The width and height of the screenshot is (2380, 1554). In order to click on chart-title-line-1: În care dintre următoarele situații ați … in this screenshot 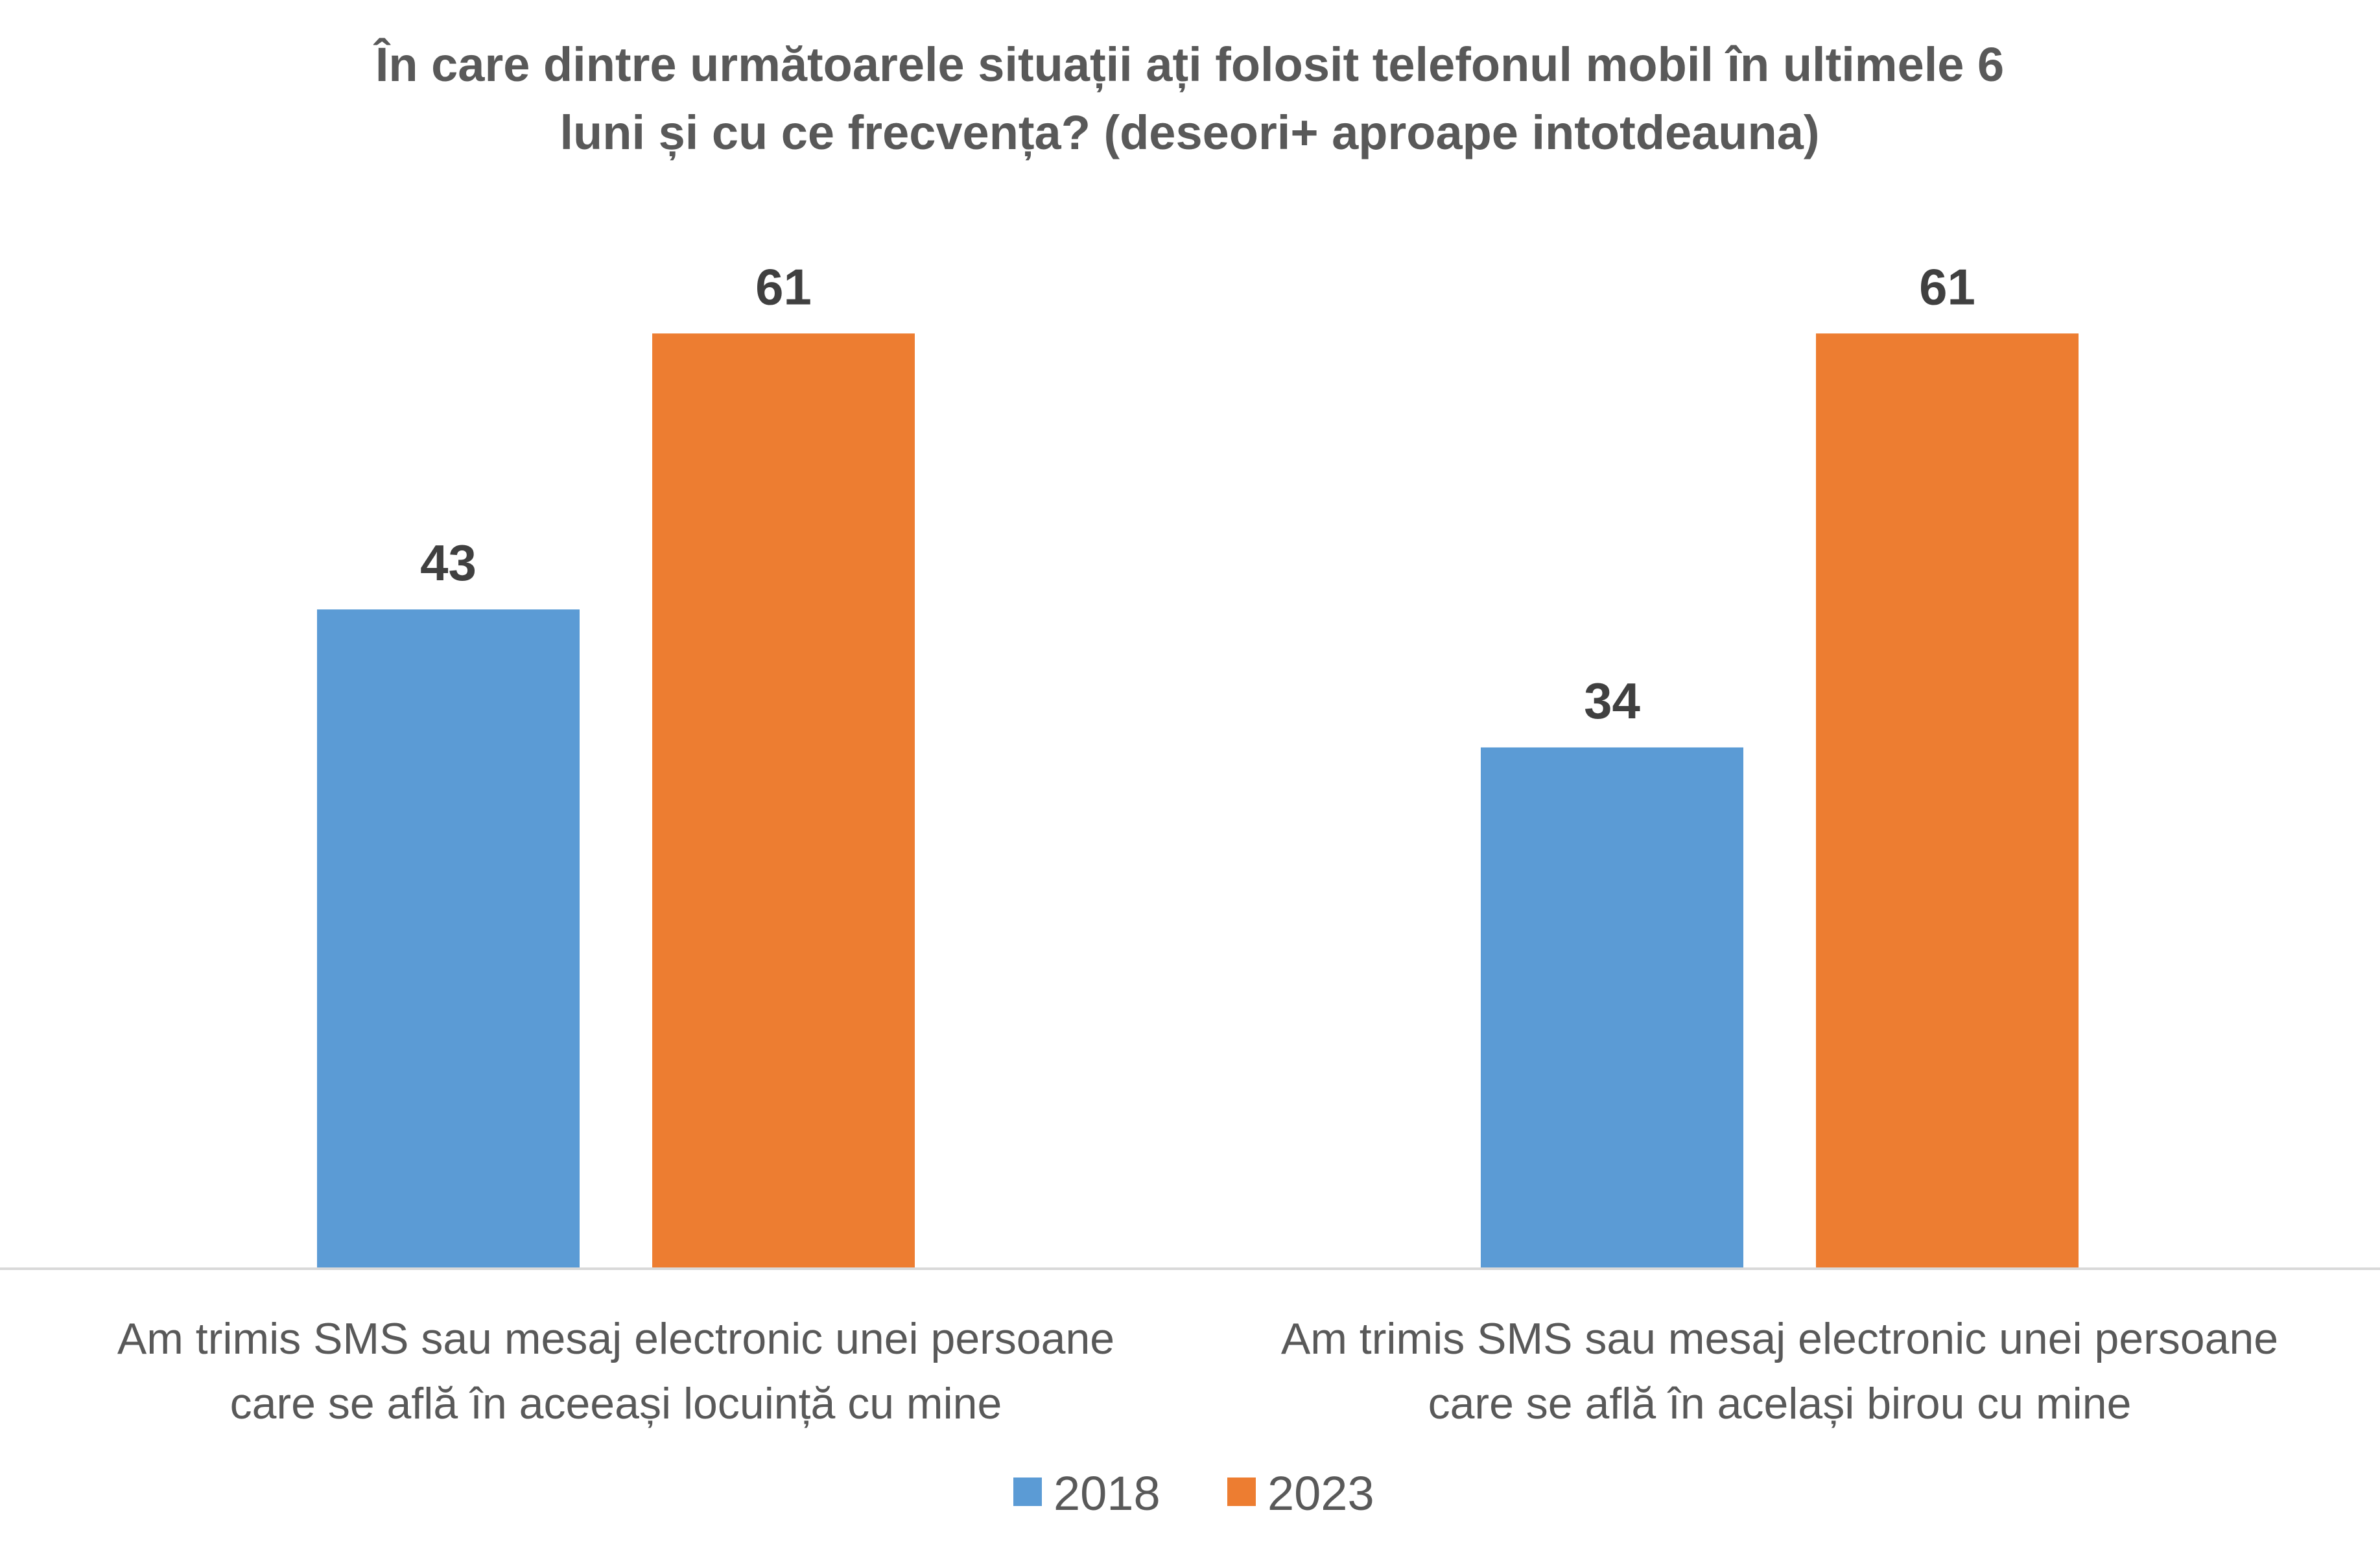, I will do `click(1188, 65)`.